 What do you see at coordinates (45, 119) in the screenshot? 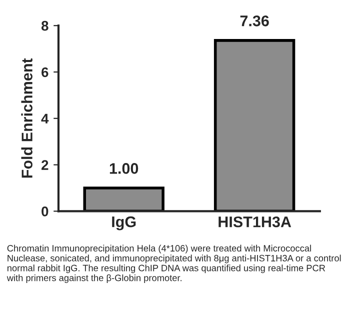
I see `y-tick-label: 4` at bounding box center [45, 119].